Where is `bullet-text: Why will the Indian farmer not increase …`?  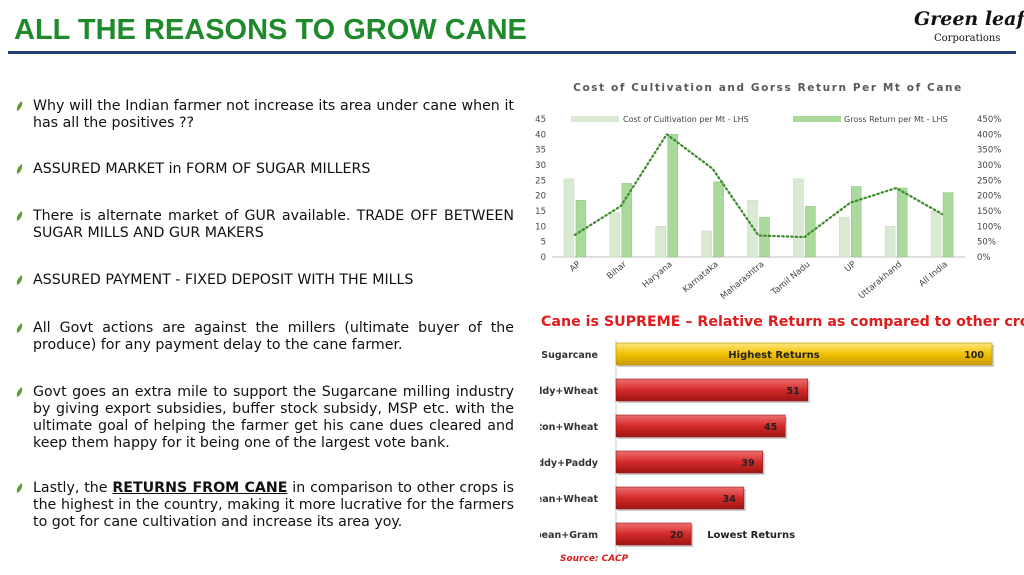
bullet-text: Why will the Indian farmer not increase … is located at coordinates (273, 114).